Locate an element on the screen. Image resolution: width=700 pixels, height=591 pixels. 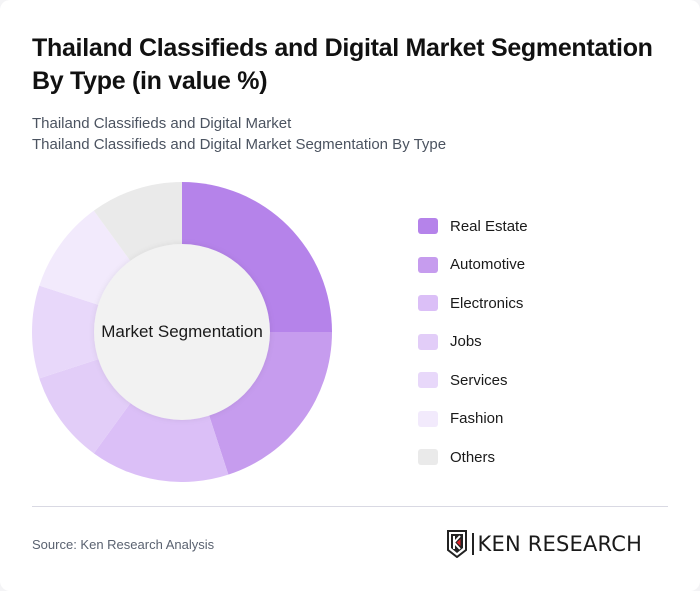
subtitle-line-1: Thailand Classifieds and Digital Market is located at coordinates (162, 123).